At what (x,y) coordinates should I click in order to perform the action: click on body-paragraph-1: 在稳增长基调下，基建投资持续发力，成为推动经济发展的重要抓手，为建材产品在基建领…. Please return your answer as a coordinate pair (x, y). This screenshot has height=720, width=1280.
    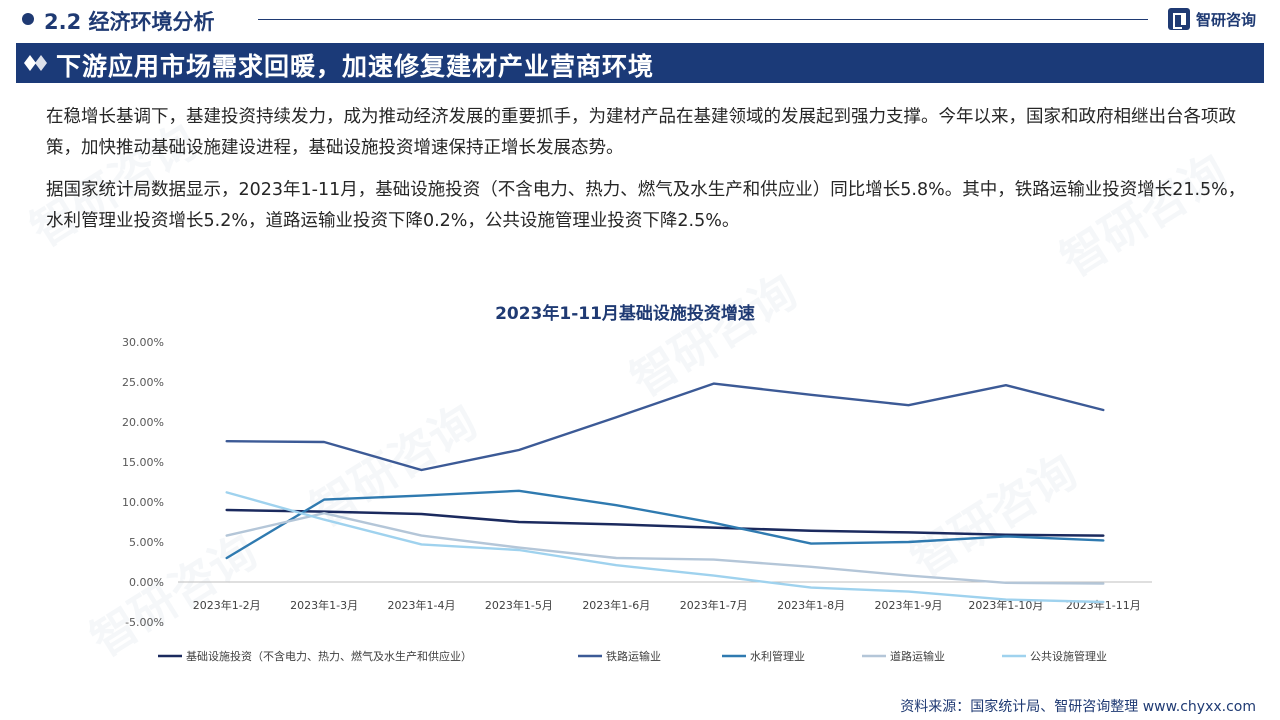
    Looking at the image, I should click on (641, 132).